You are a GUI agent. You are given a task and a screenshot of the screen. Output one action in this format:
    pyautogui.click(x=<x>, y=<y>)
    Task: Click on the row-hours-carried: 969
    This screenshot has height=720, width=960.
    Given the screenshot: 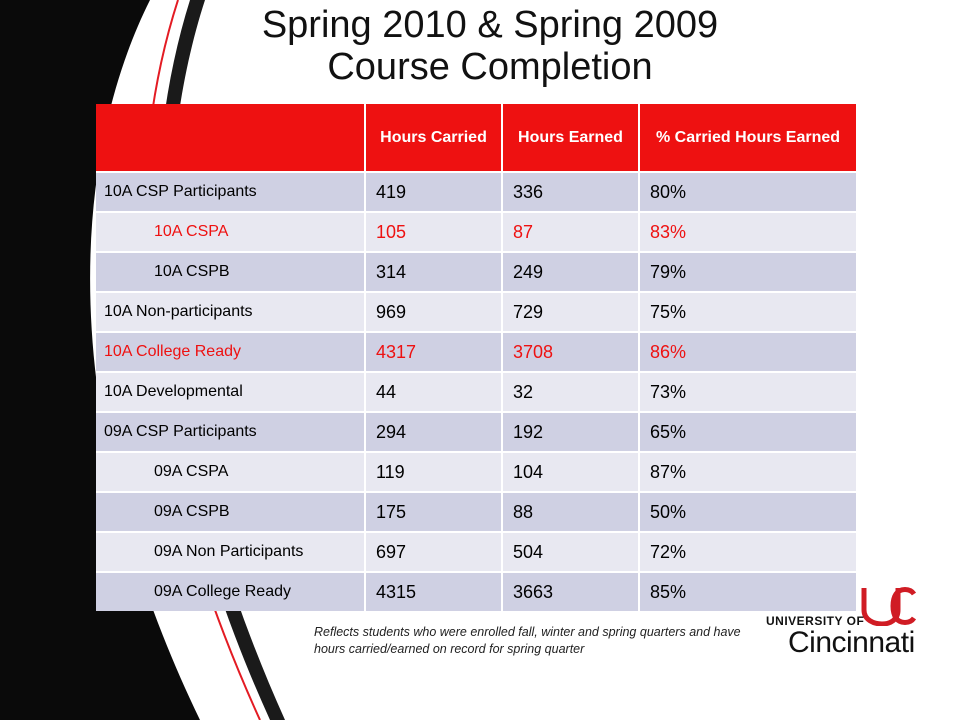 What is the action you would take?
    pyautogui.click(x=432, y=311)
    